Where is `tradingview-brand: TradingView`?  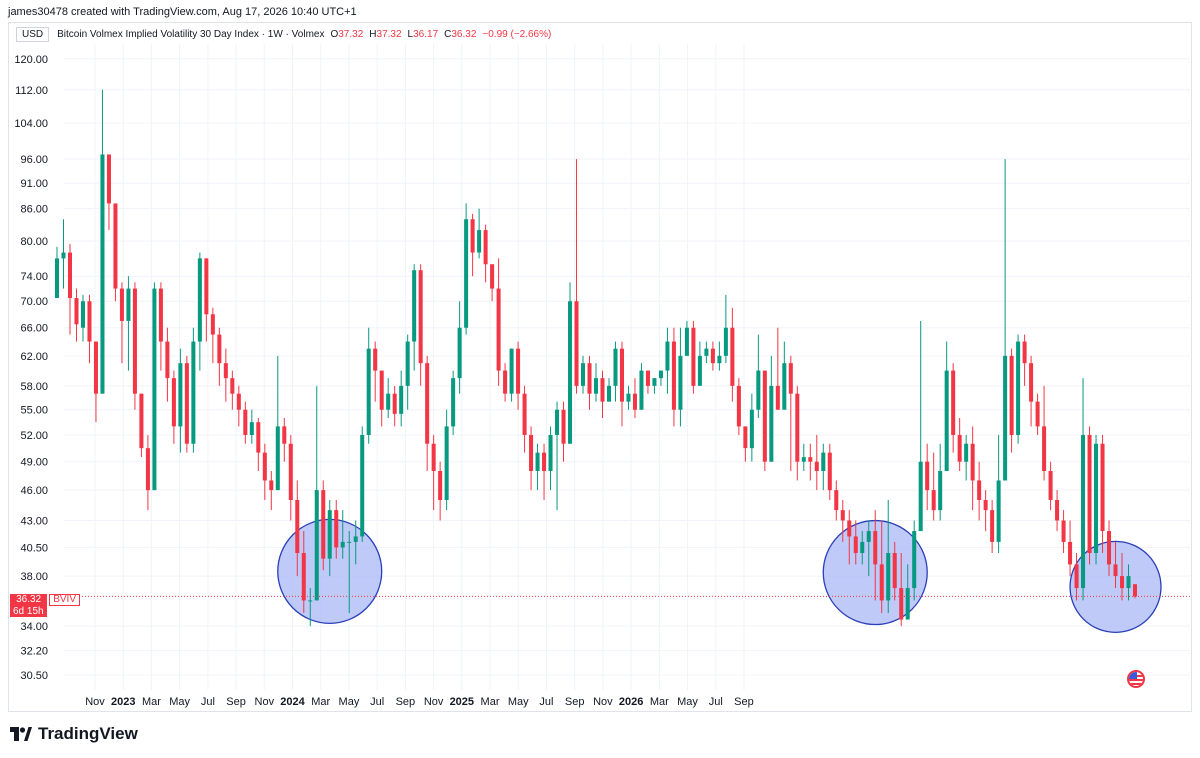
tradingview-brand: TradingView is located at coordinates (74, 734).